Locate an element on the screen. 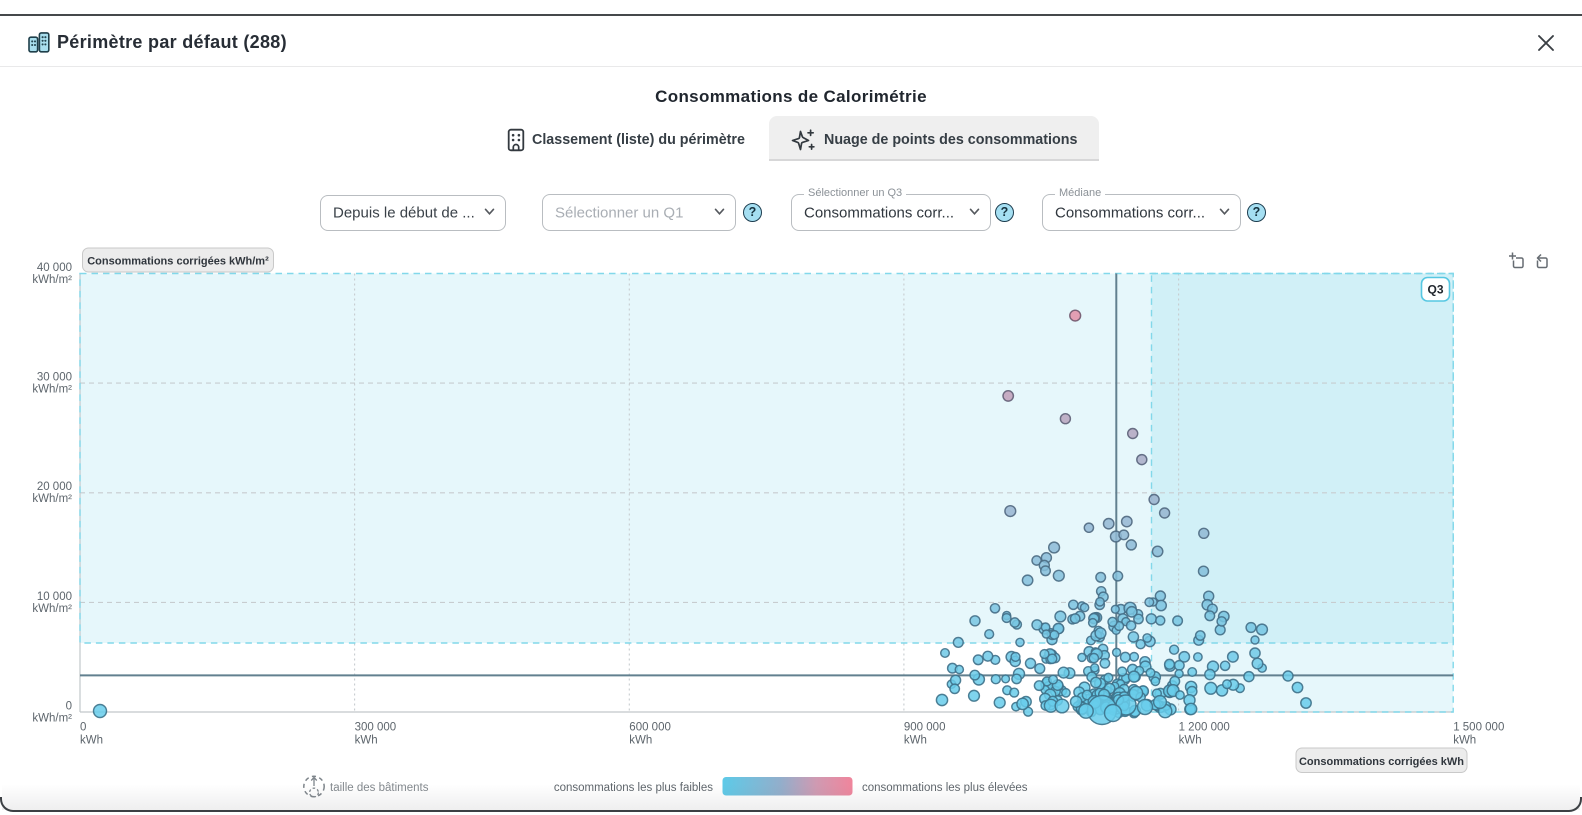 The height and width of the screenshot is (815, 1582). svg-text: Consommations corrigées kWh is located at coordinates (1381, 762).